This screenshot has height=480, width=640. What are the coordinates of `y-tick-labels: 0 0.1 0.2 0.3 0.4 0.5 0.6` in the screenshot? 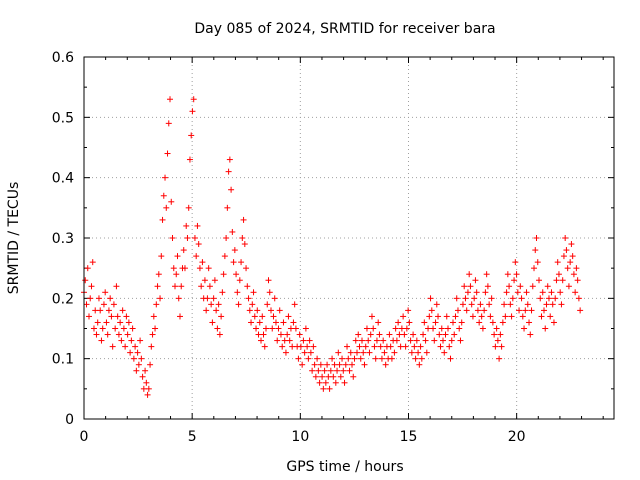 It's located at (63, 239).